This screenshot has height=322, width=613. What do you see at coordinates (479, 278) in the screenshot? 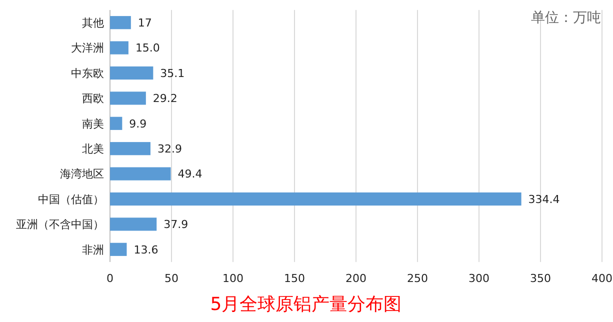
I see `x-tick-label: 300` at bounding box center [479, 278].